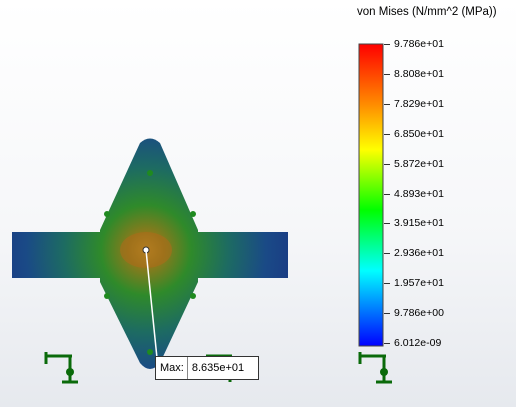 This screenshot has width=516, height=407. What do you see at coordinates (371, 195) in the screenshot?
I see `legend-gradient` at bounding box center [371, 195].